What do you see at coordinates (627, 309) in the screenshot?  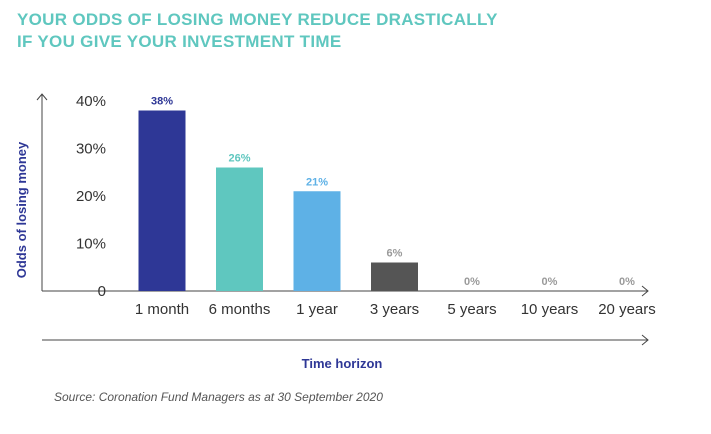 I see `x-tick-label: 20 years` at bounding box center [627, 309].